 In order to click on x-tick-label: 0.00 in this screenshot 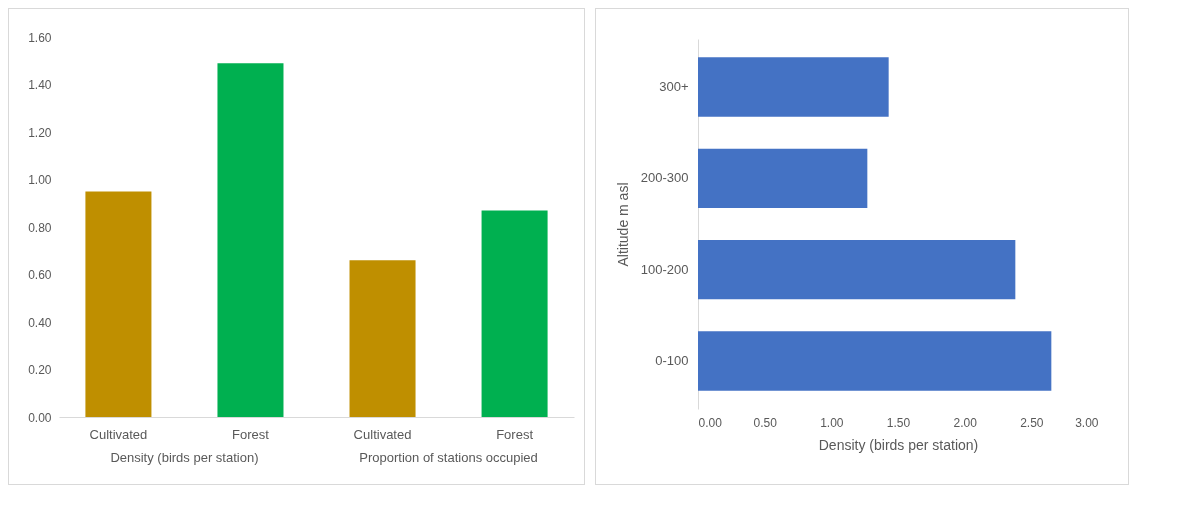, I will do `click(710, 422)`.